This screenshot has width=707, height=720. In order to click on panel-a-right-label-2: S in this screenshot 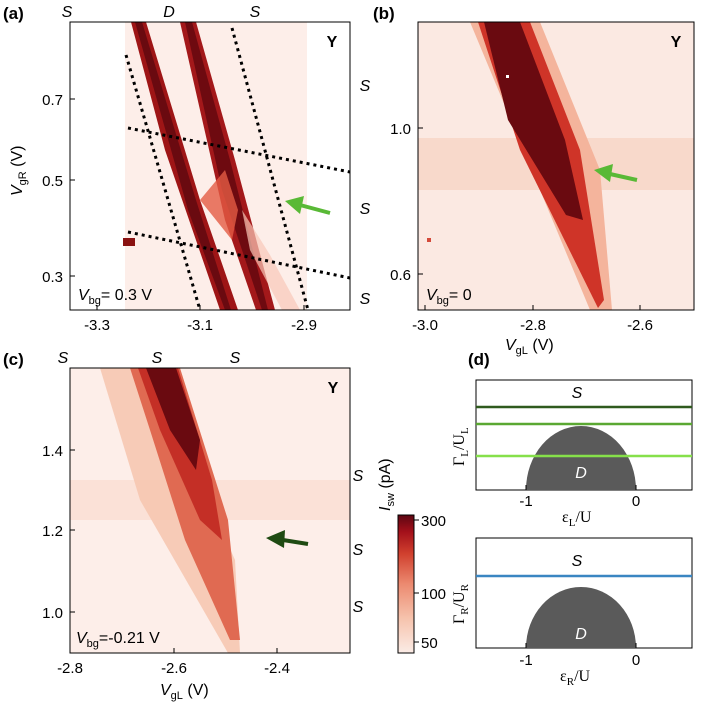, I will do `click(365, 299)`.